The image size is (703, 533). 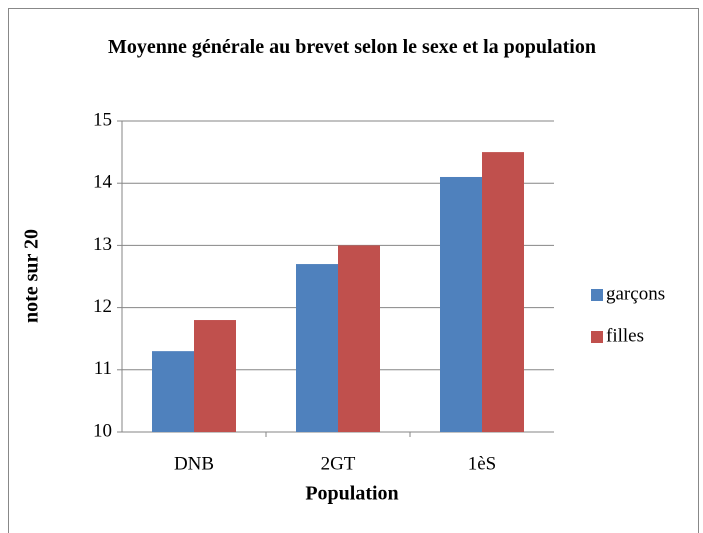 I want to click on legend-label: filles, so click(x=625, y=335).